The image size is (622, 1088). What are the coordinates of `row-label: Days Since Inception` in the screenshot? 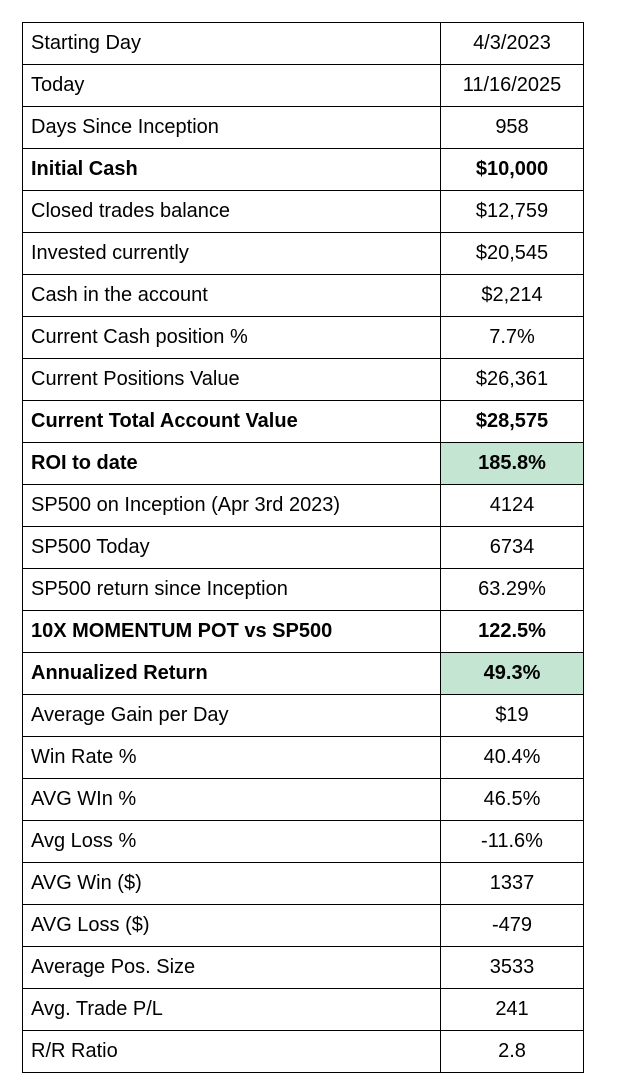 It's located at (231, 127).